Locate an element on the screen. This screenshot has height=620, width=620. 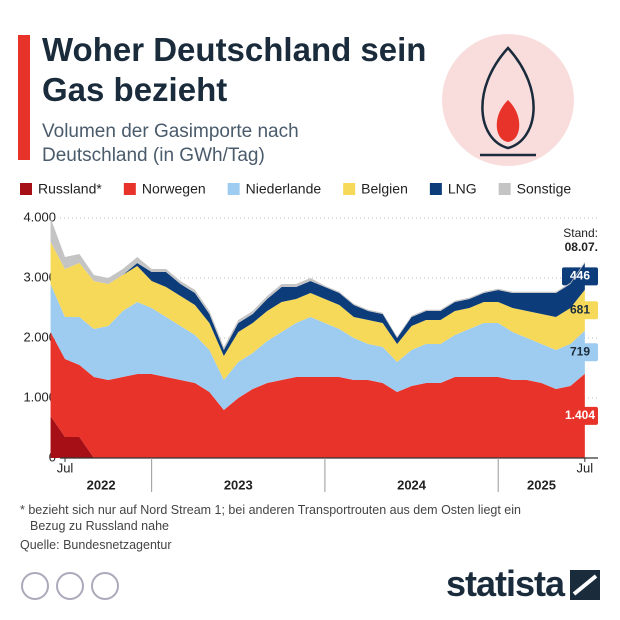
source: Quelle: Bundesnetzagentur is located at coordinates (96, 545).